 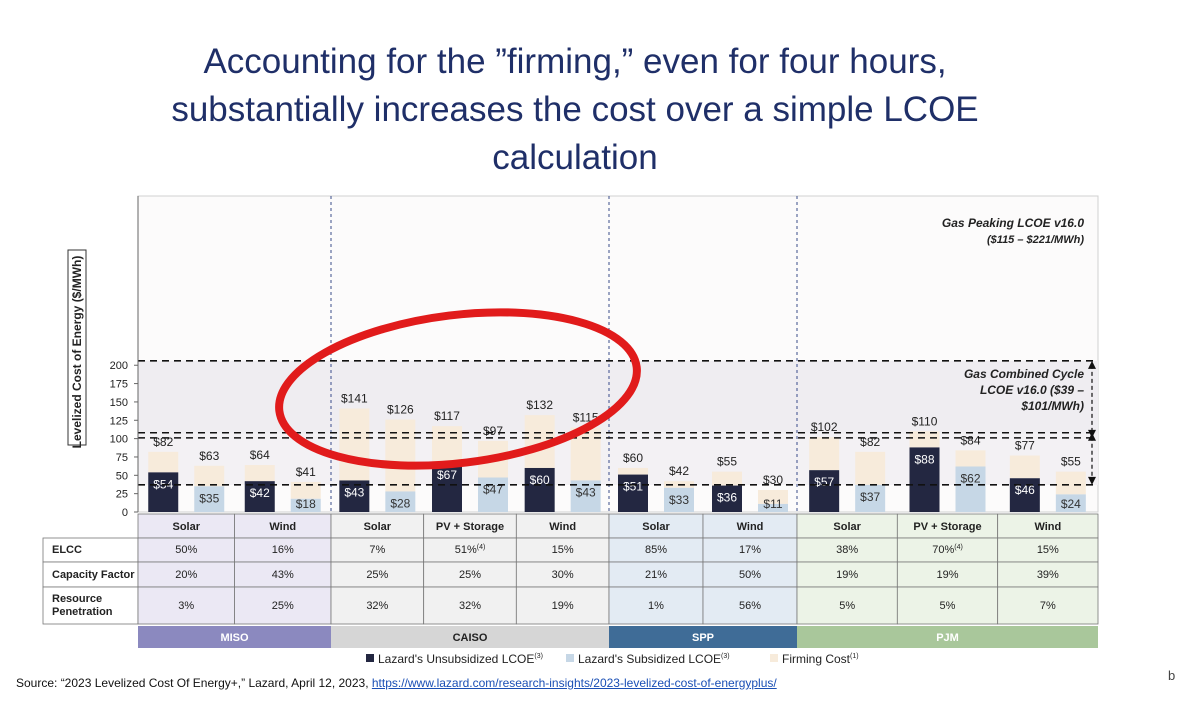 I want to click on row-label-capacity-factor: Capacity Factor, so click(x=93, y=575).